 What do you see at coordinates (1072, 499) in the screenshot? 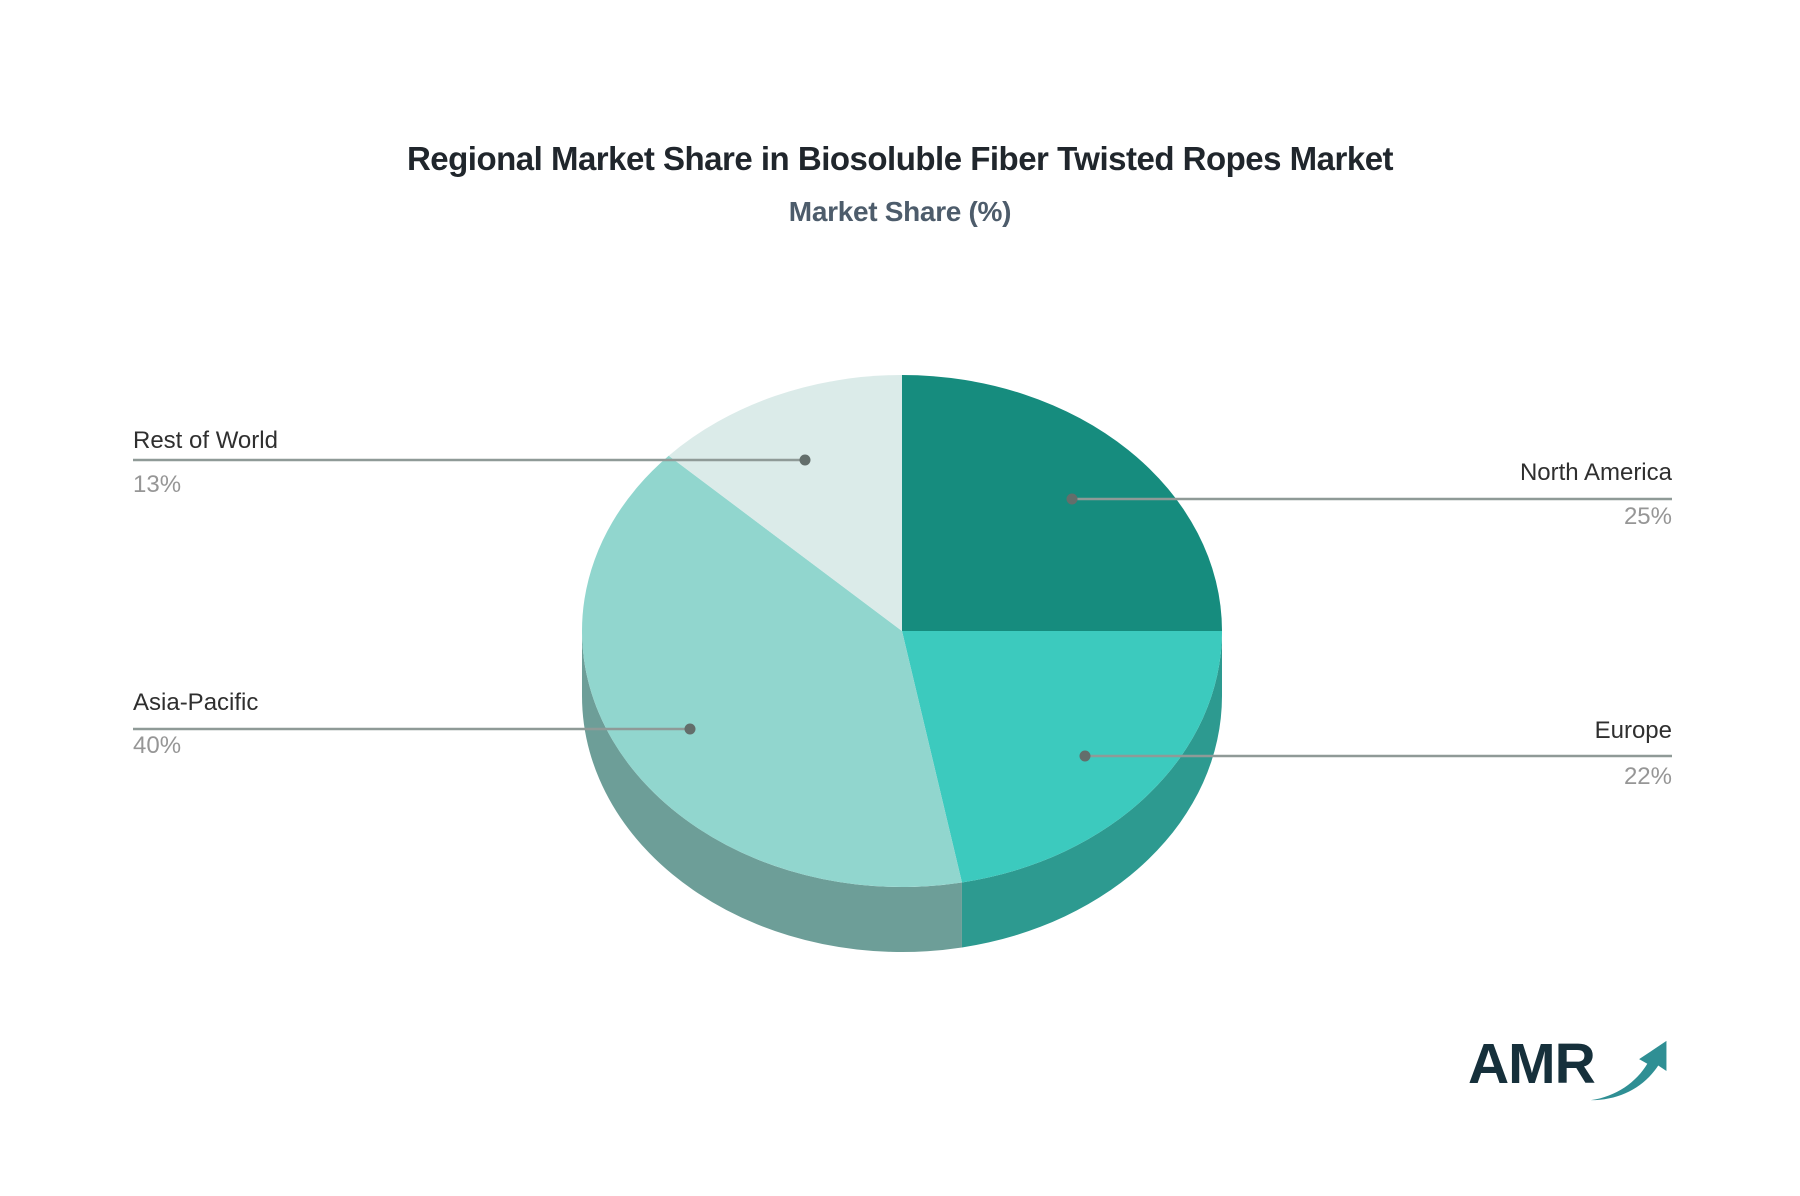
I see `leader-dot-north-america` at bounding box center [1072, 499].